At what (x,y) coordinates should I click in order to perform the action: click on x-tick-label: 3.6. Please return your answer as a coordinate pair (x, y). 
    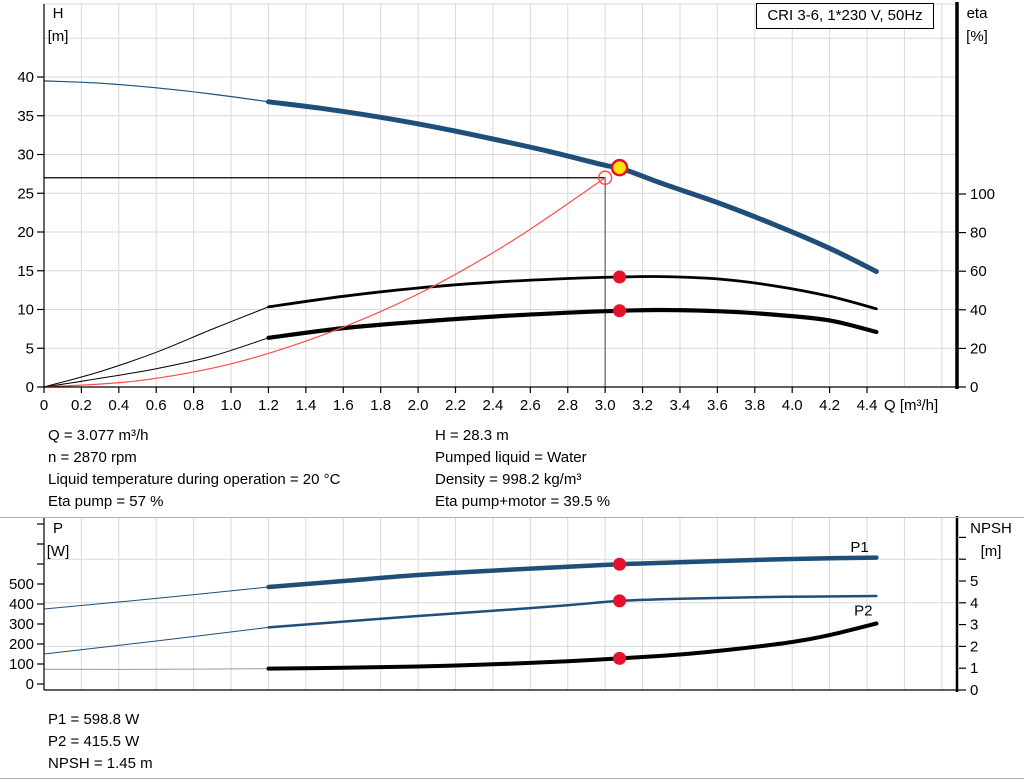
    Looking at the image, I should click on (717, 405).